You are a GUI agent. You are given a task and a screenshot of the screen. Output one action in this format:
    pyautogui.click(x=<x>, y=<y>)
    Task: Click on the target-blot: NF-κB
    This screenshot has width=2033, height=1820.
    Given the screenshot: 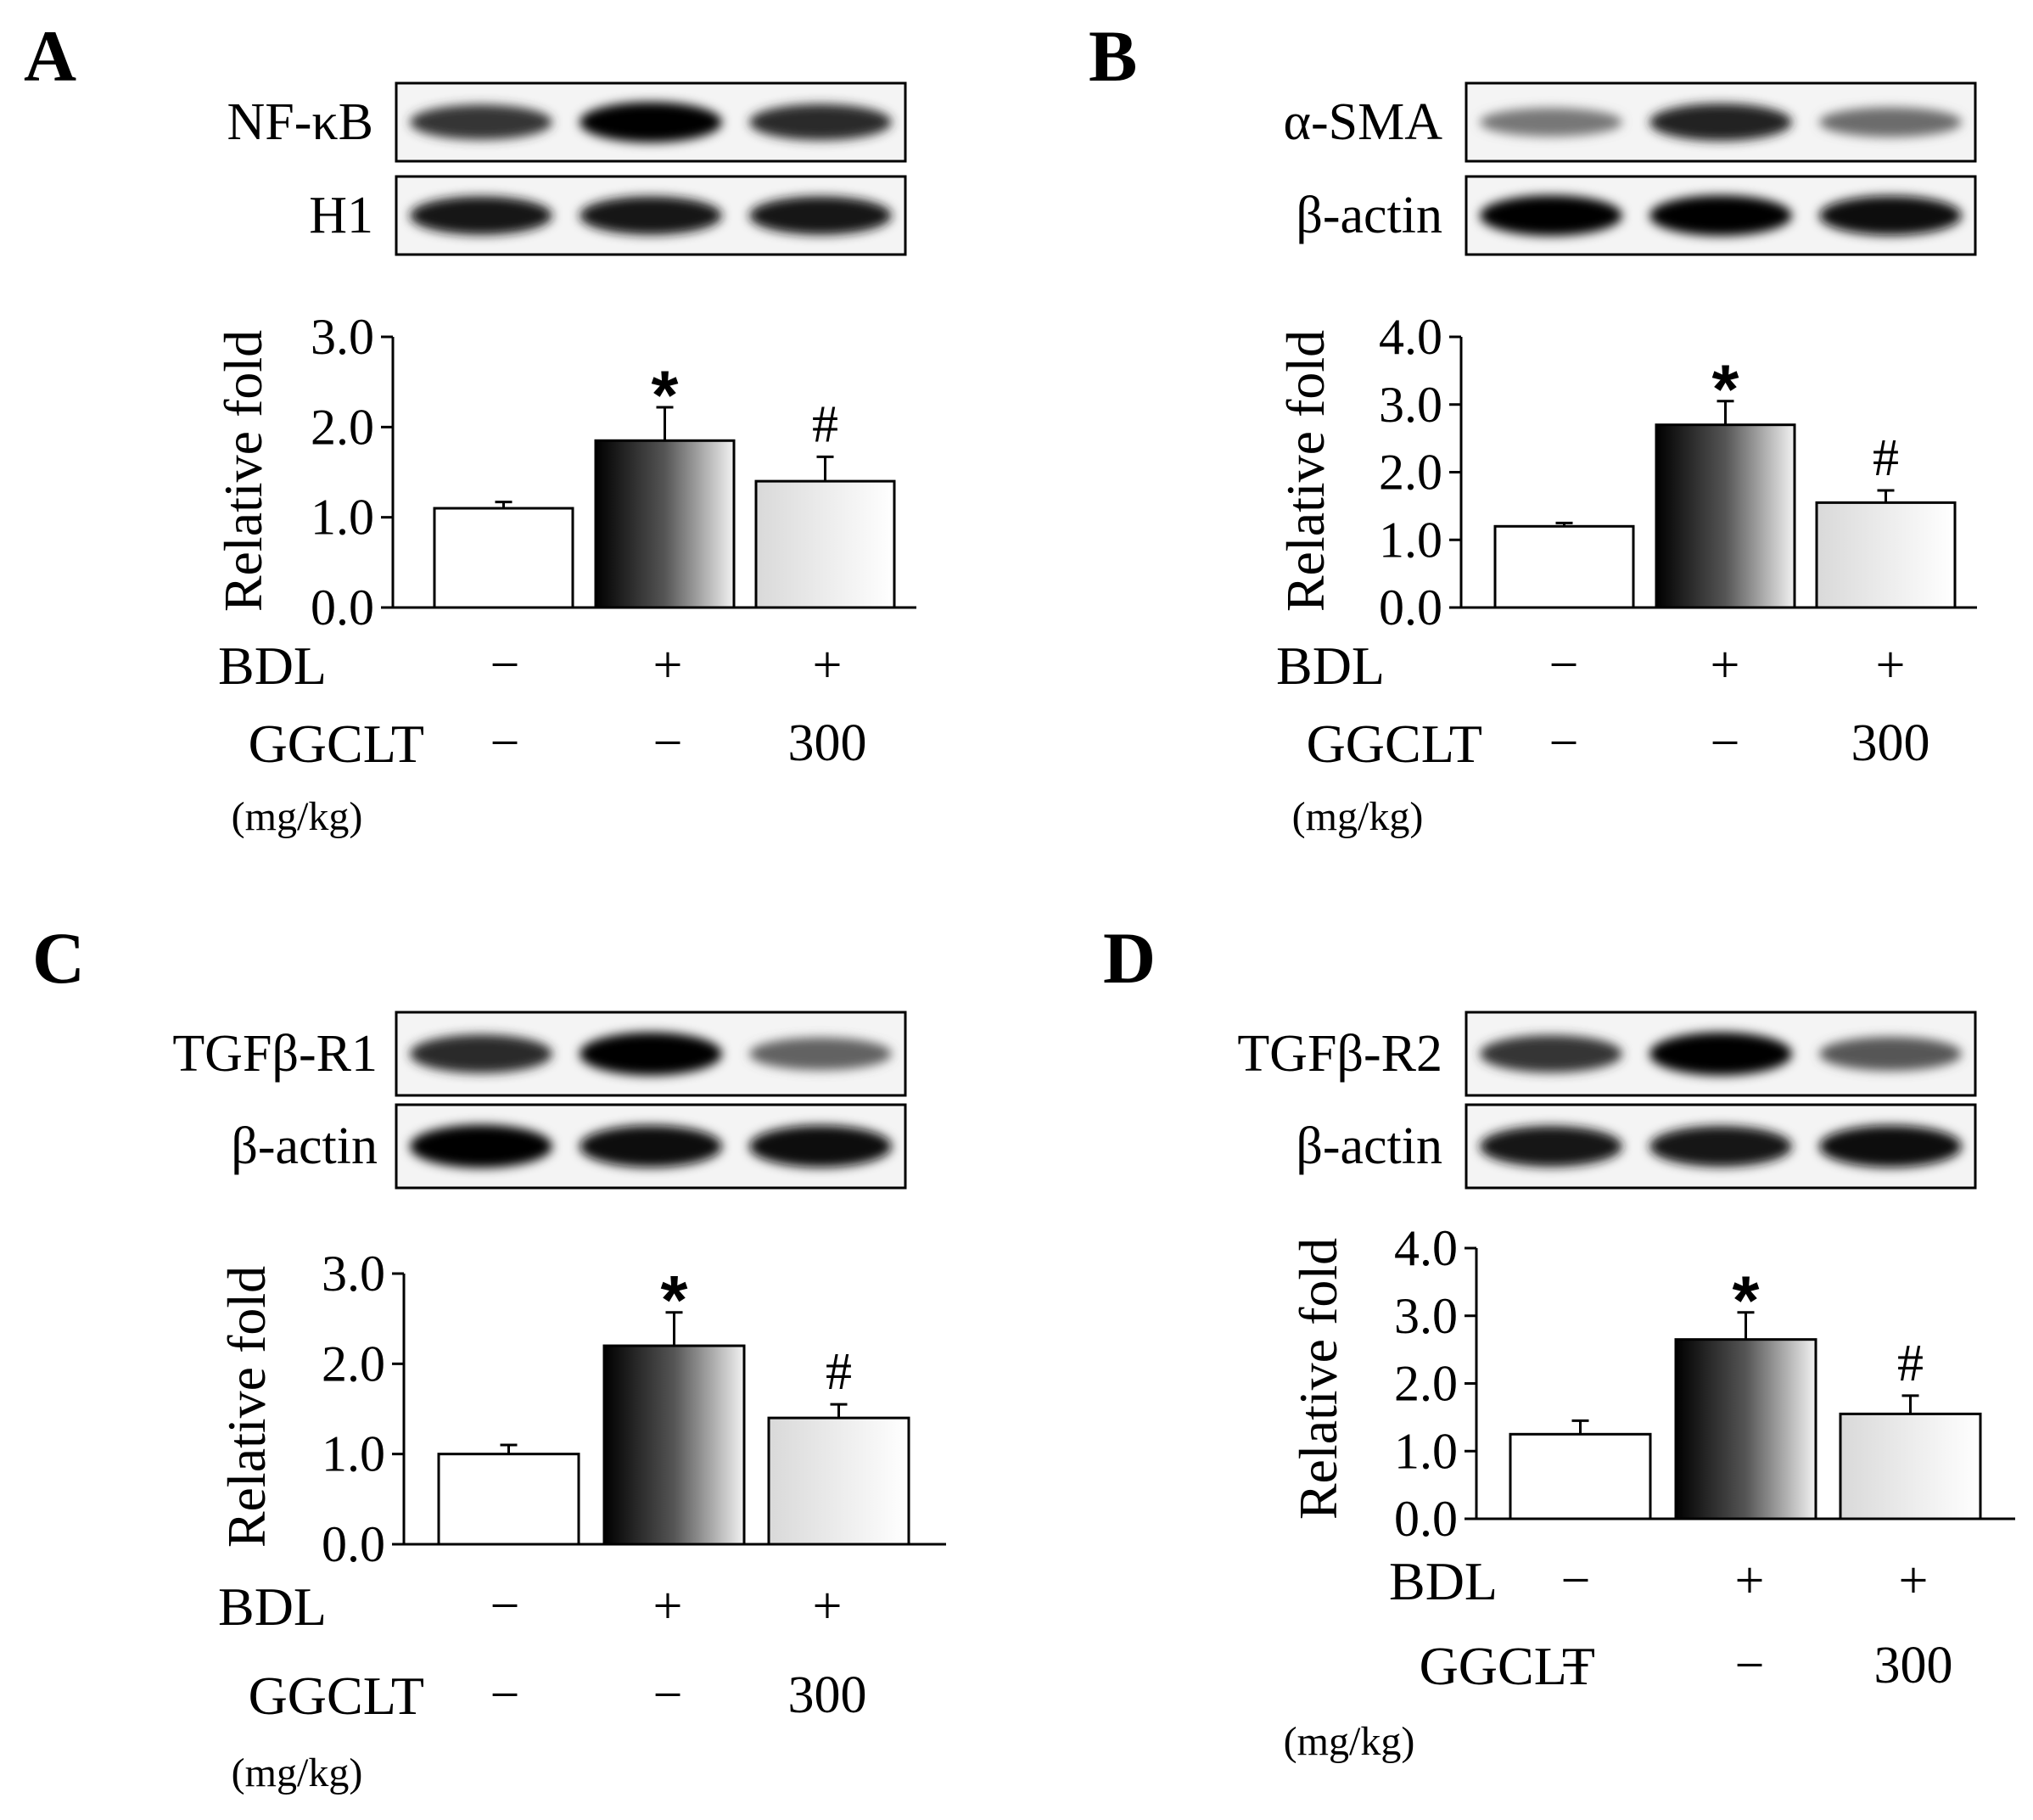 What is the action you would take?
    pyautogui.click(x=567, y=122)
    